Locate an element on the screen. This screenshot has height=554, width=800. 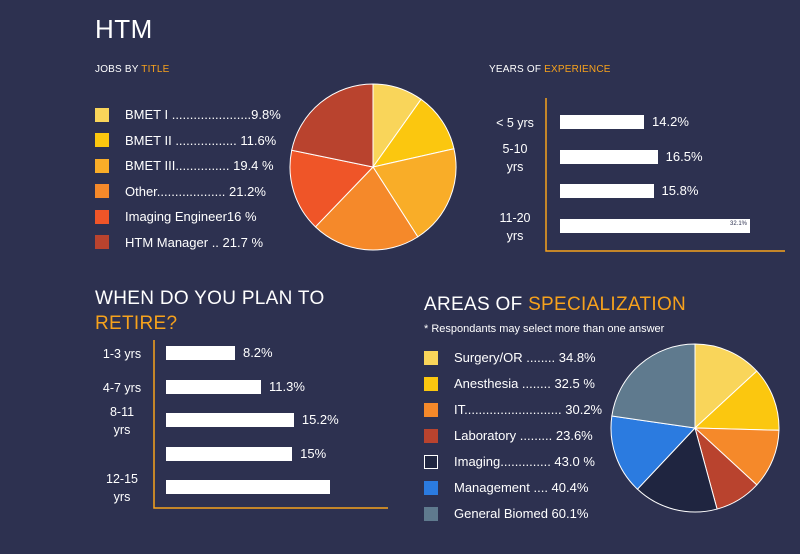
experience-bar-label: 5-10 yrs is located at coordinates (515, 157).